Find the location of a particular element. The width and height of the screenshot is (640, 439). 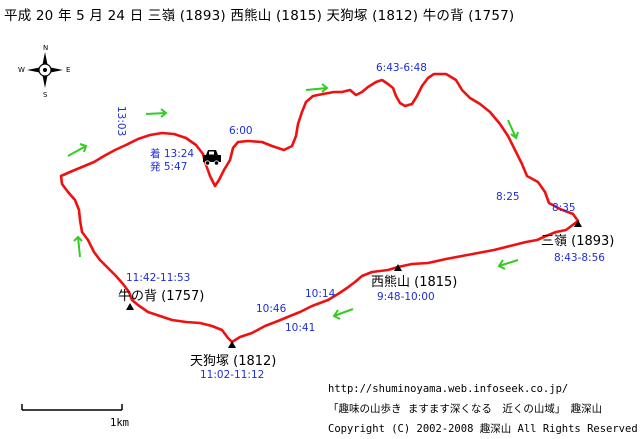

peak-marker-tenguzuka is located at coordinates (232, 344).